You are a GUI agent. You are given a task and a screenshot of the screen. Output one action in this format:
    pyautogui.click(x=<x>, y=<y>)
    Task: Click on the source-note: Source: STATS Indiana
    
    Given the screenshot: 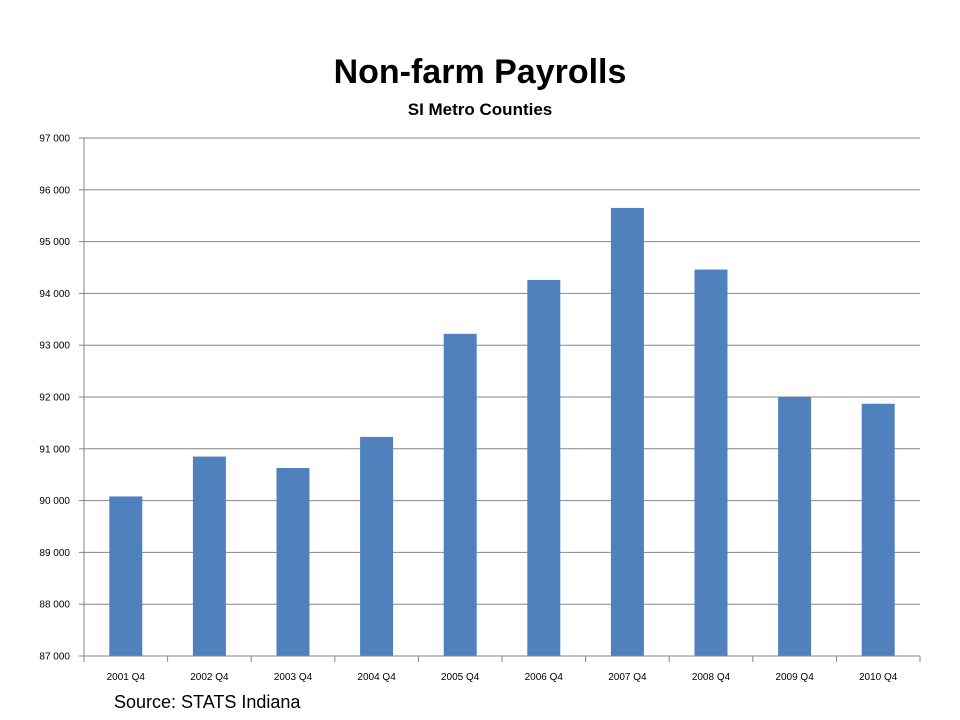 What is the action you would take?
    pyautogui.click(x=207, y=702)
    